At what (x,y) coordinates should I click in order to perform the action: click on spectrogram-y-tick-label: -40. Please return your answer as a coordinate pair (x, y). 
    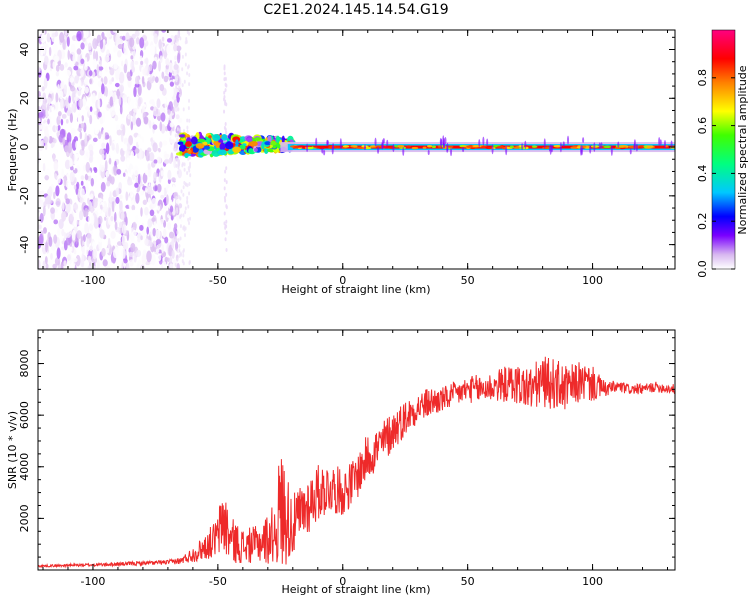
    Looking at the image, I should click on (24, 245).